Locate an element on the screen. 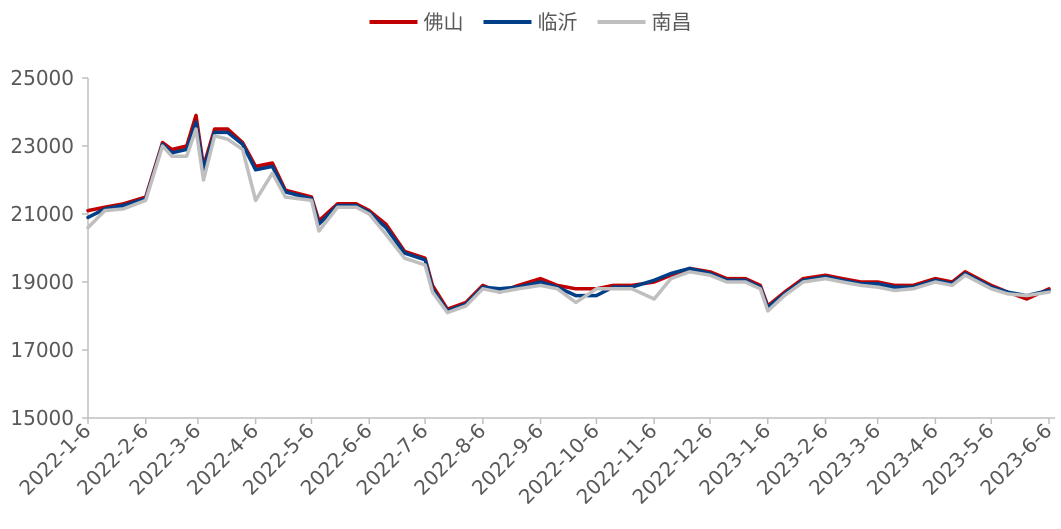 The image size is (1061, 529). legend-label-0: 佛山 is located at coordinates (444, 22).